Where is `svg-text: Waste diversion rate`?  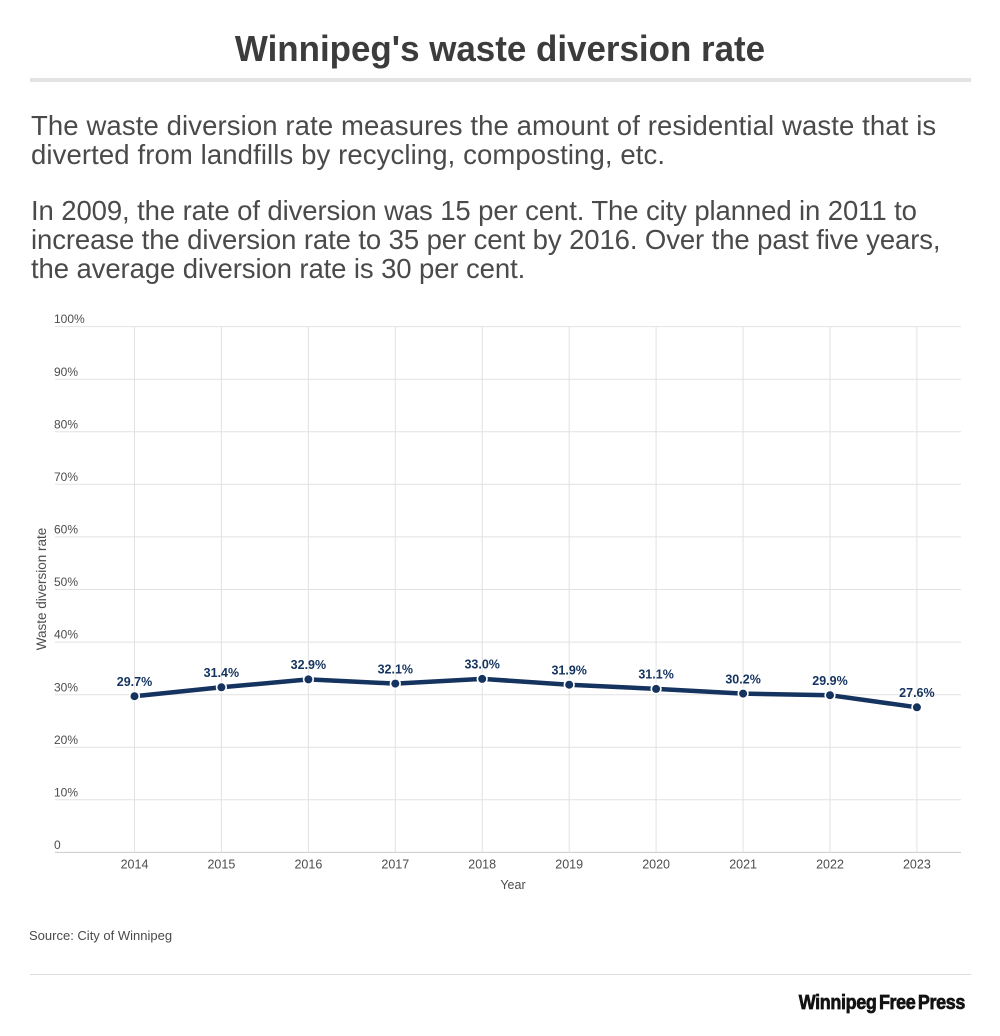
svg-text: Waste diversion rate is located at coordinates (41, 589).